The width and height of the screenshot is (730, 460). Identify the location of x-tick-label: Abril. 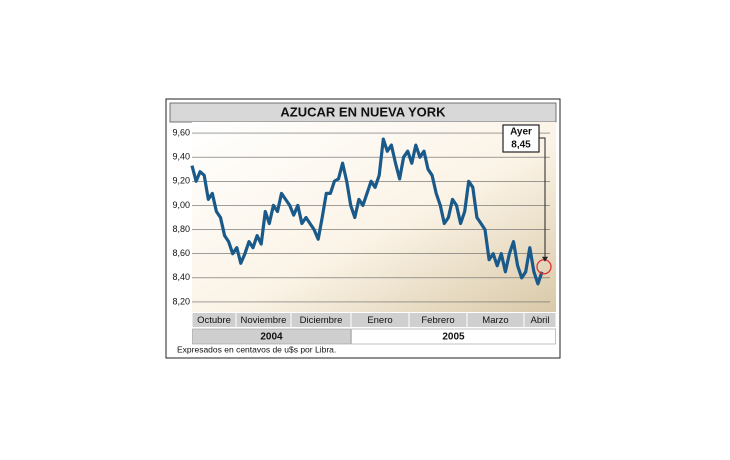
(539, 320).